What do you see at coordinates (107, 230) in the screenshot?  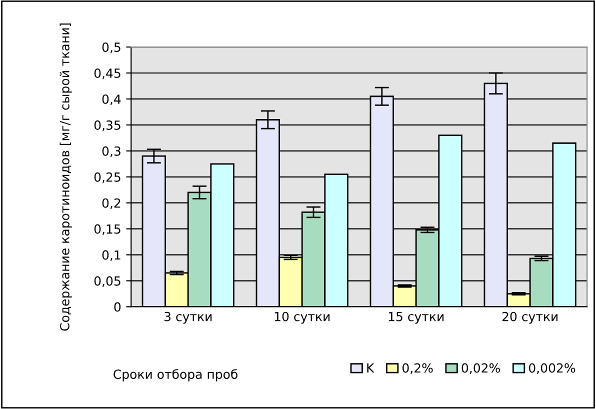 I see `y-tick-label: 0,15` at bounding box center [107, 230].